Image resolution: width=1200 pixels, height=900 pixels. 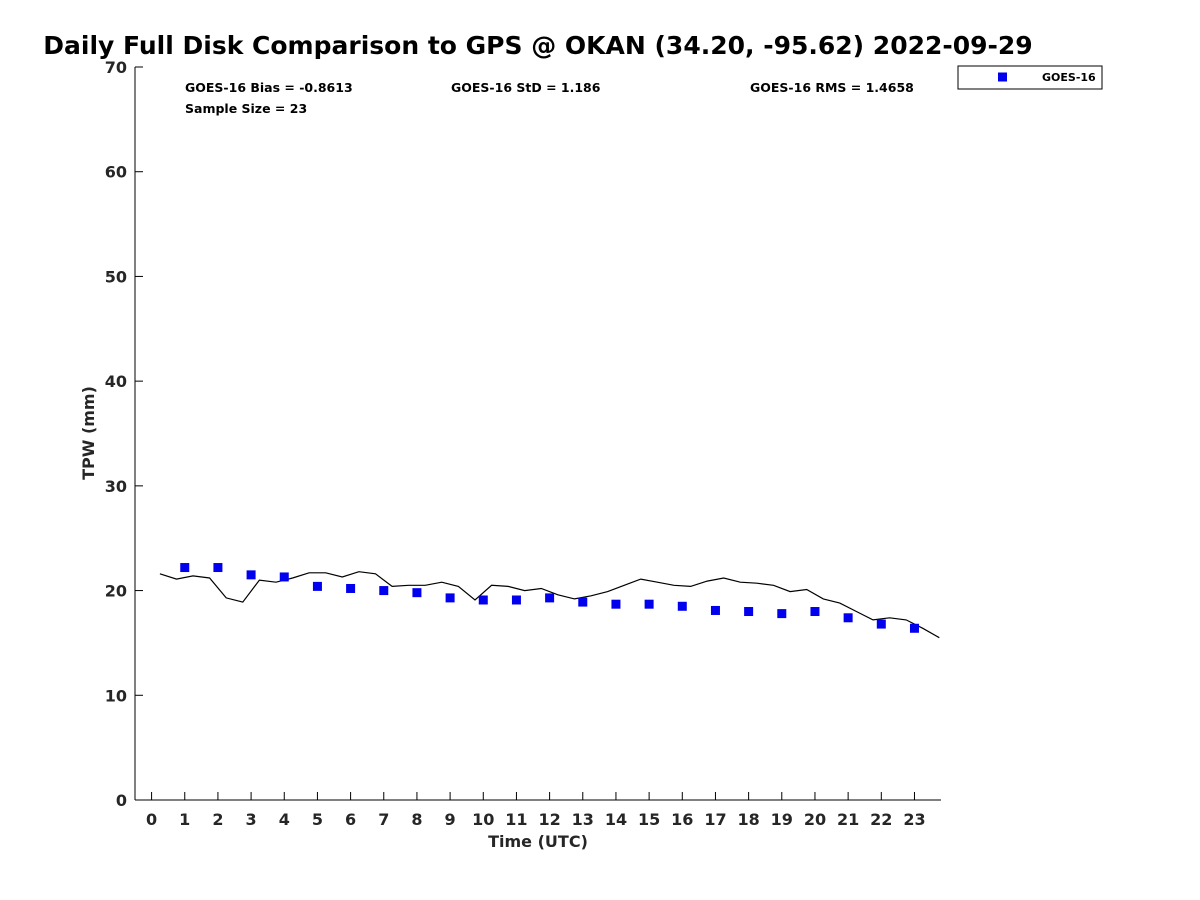 I want to click on std-stat: GOES-16 StD = 1.186, so click(x=526, y=87).